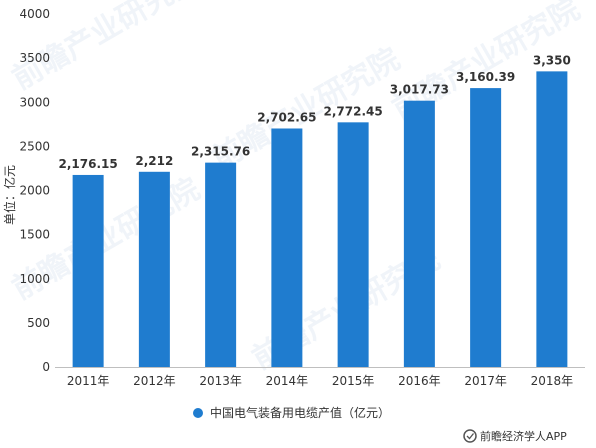 This screenshot has width=596, height=448. What do you see at coordinates (34, 279) in the screenshot?
I see `y-tick-label: 1000` at bounding box center [34, 279].